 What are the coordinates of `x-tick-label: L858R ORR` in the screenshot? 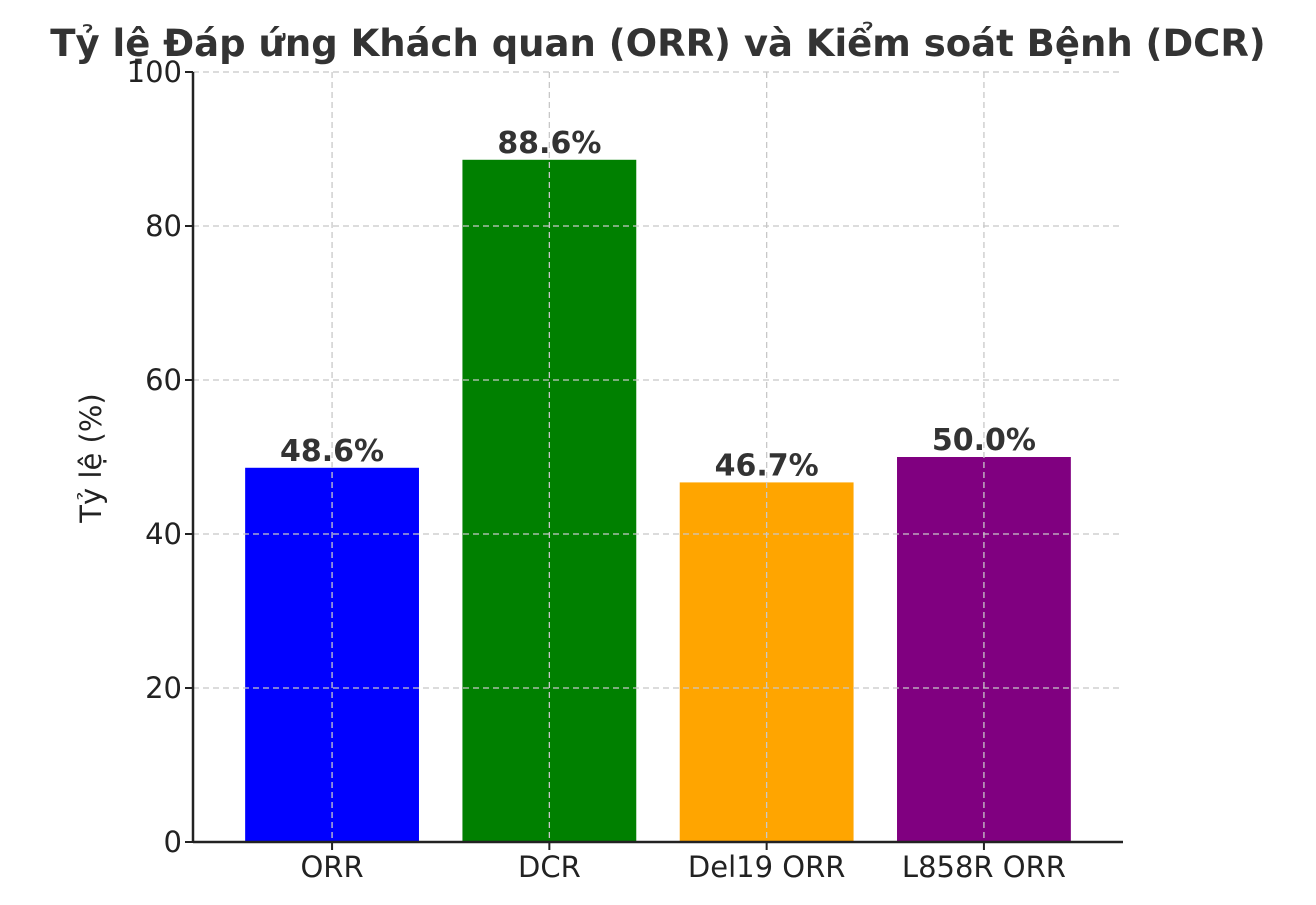 It's located at (984, 867).